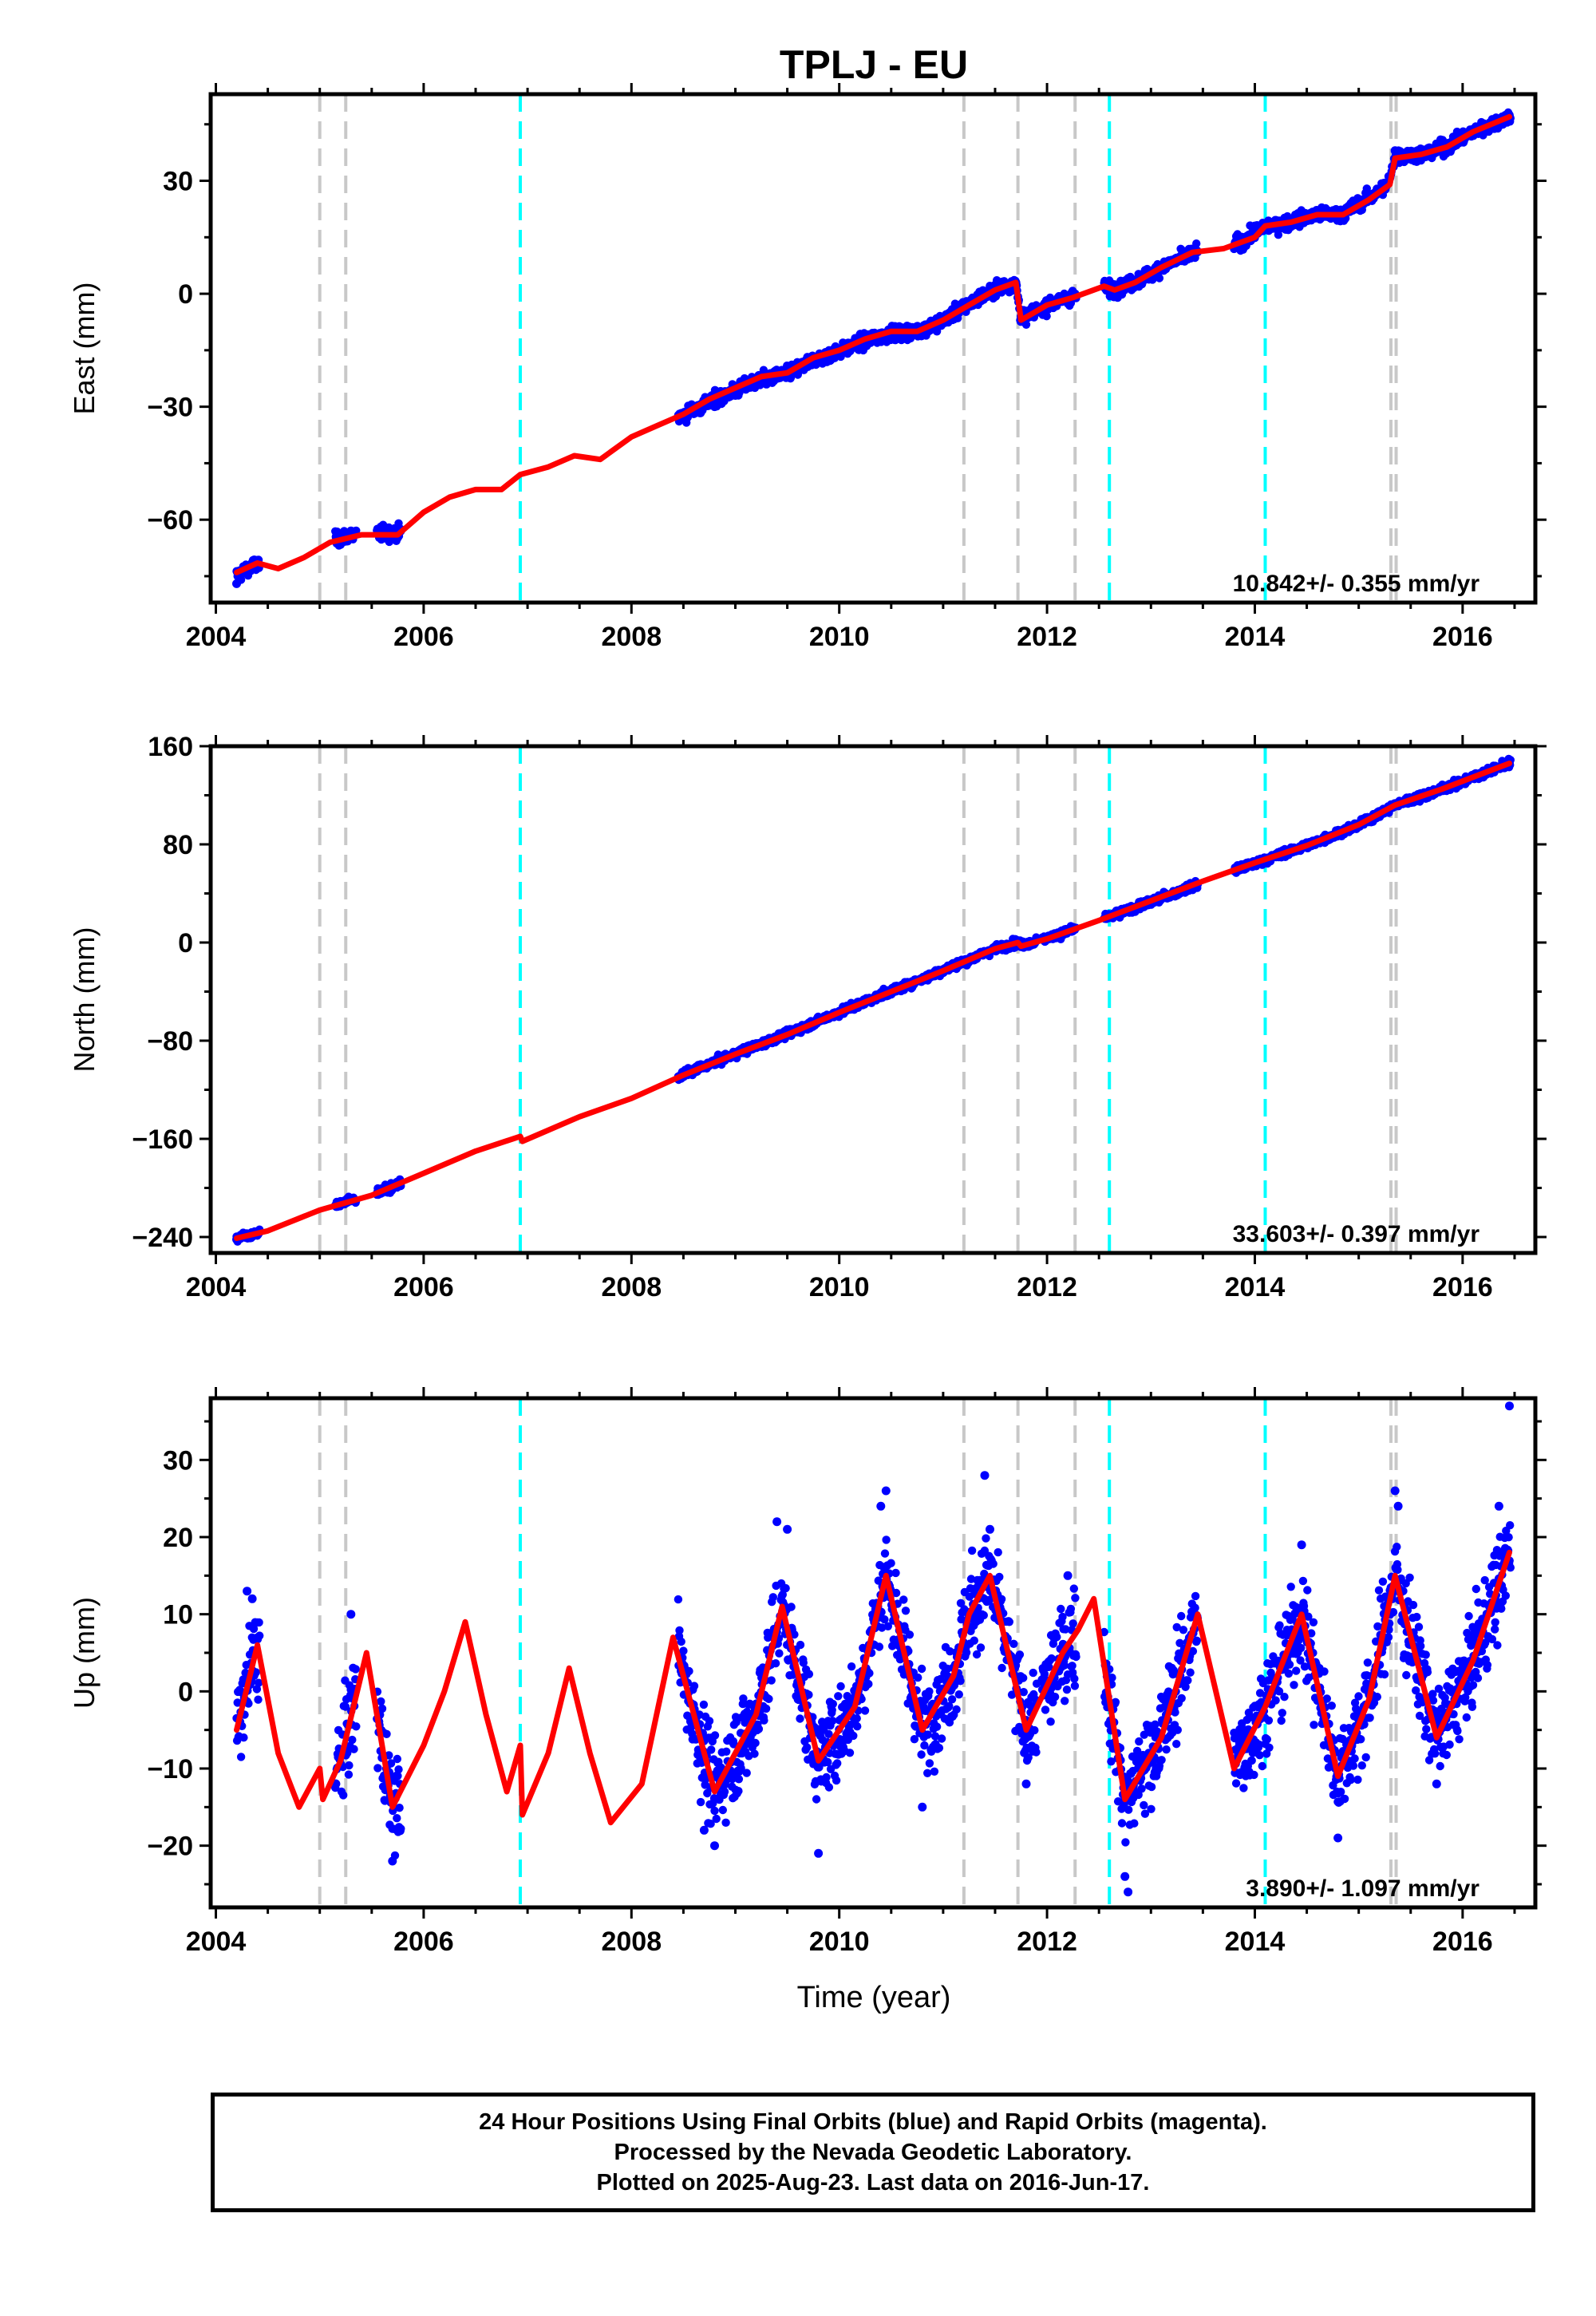  I want to click on north-y-tick-label: 160, so click(170, 747).